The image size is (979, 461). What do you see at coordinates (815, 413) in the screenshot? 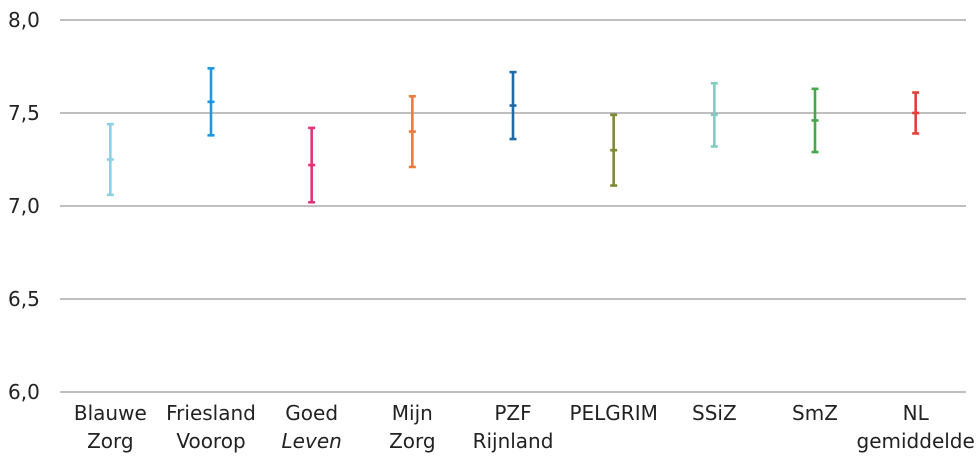
I see `x-tick-label: SmZ` at bounding box center [815, 413].